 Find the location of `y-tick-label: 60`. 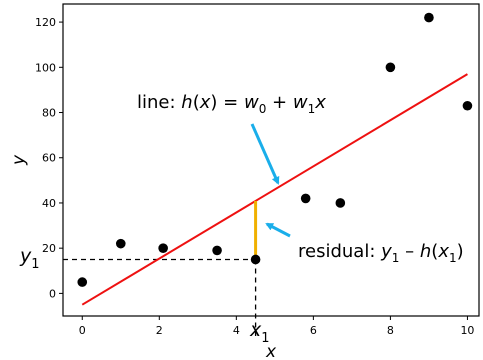

y-tick-label: 60 is located at coordinates (49, 158).